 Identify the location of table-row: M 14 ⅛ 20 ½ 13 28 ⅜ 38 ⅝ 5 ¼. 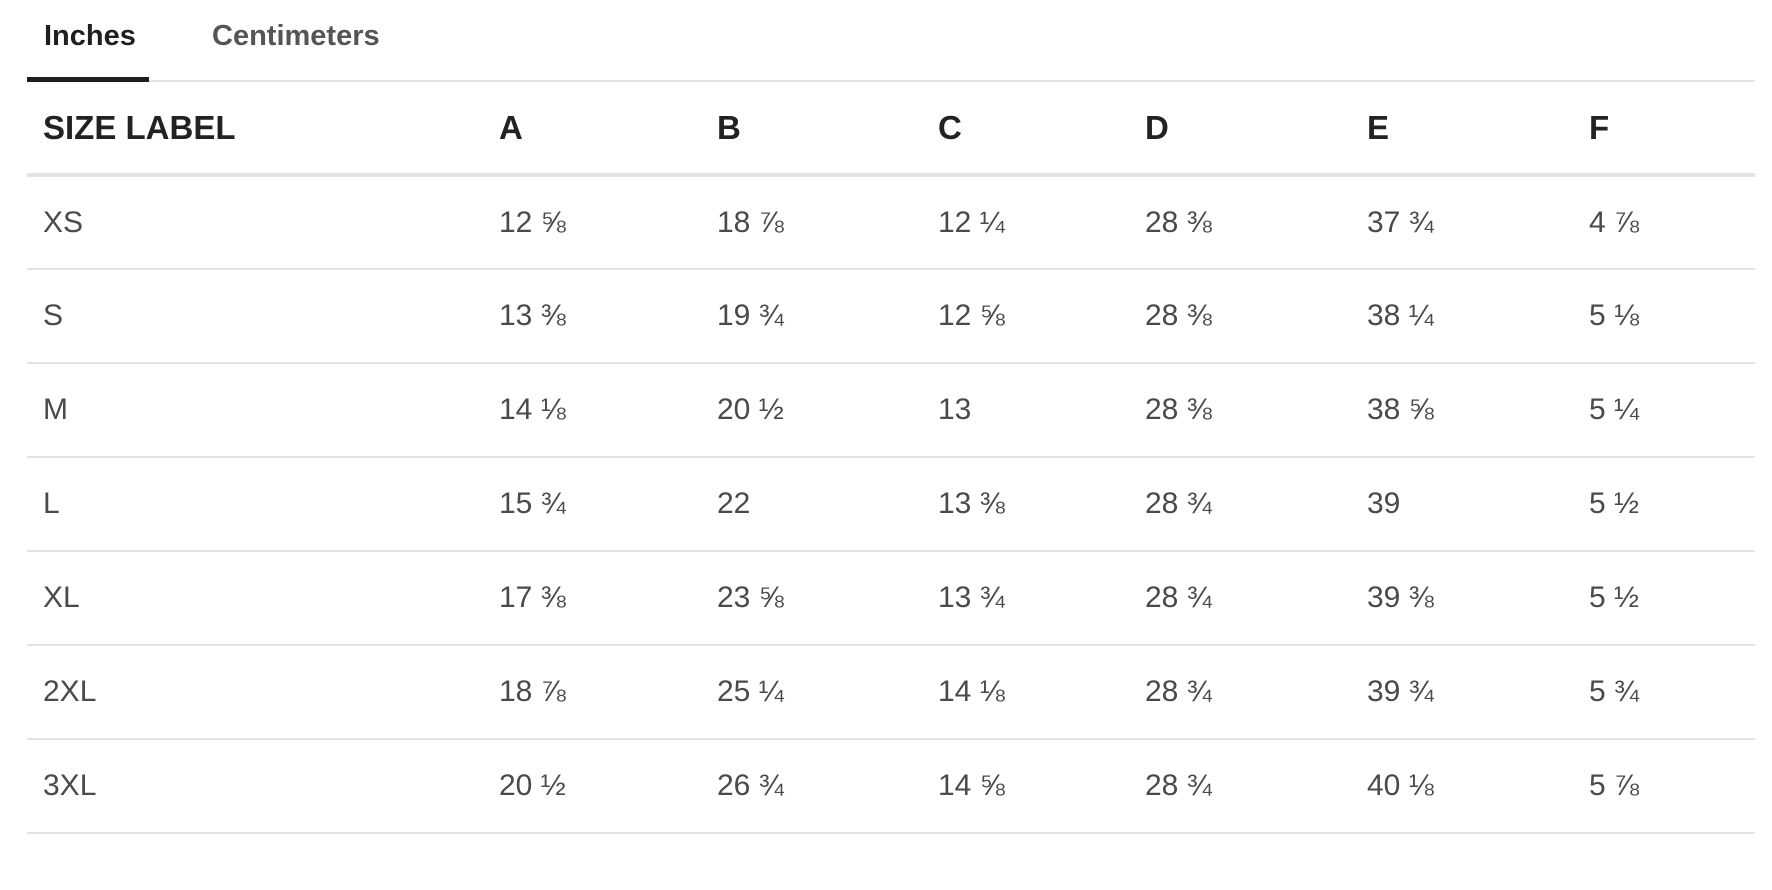
(891, 410).